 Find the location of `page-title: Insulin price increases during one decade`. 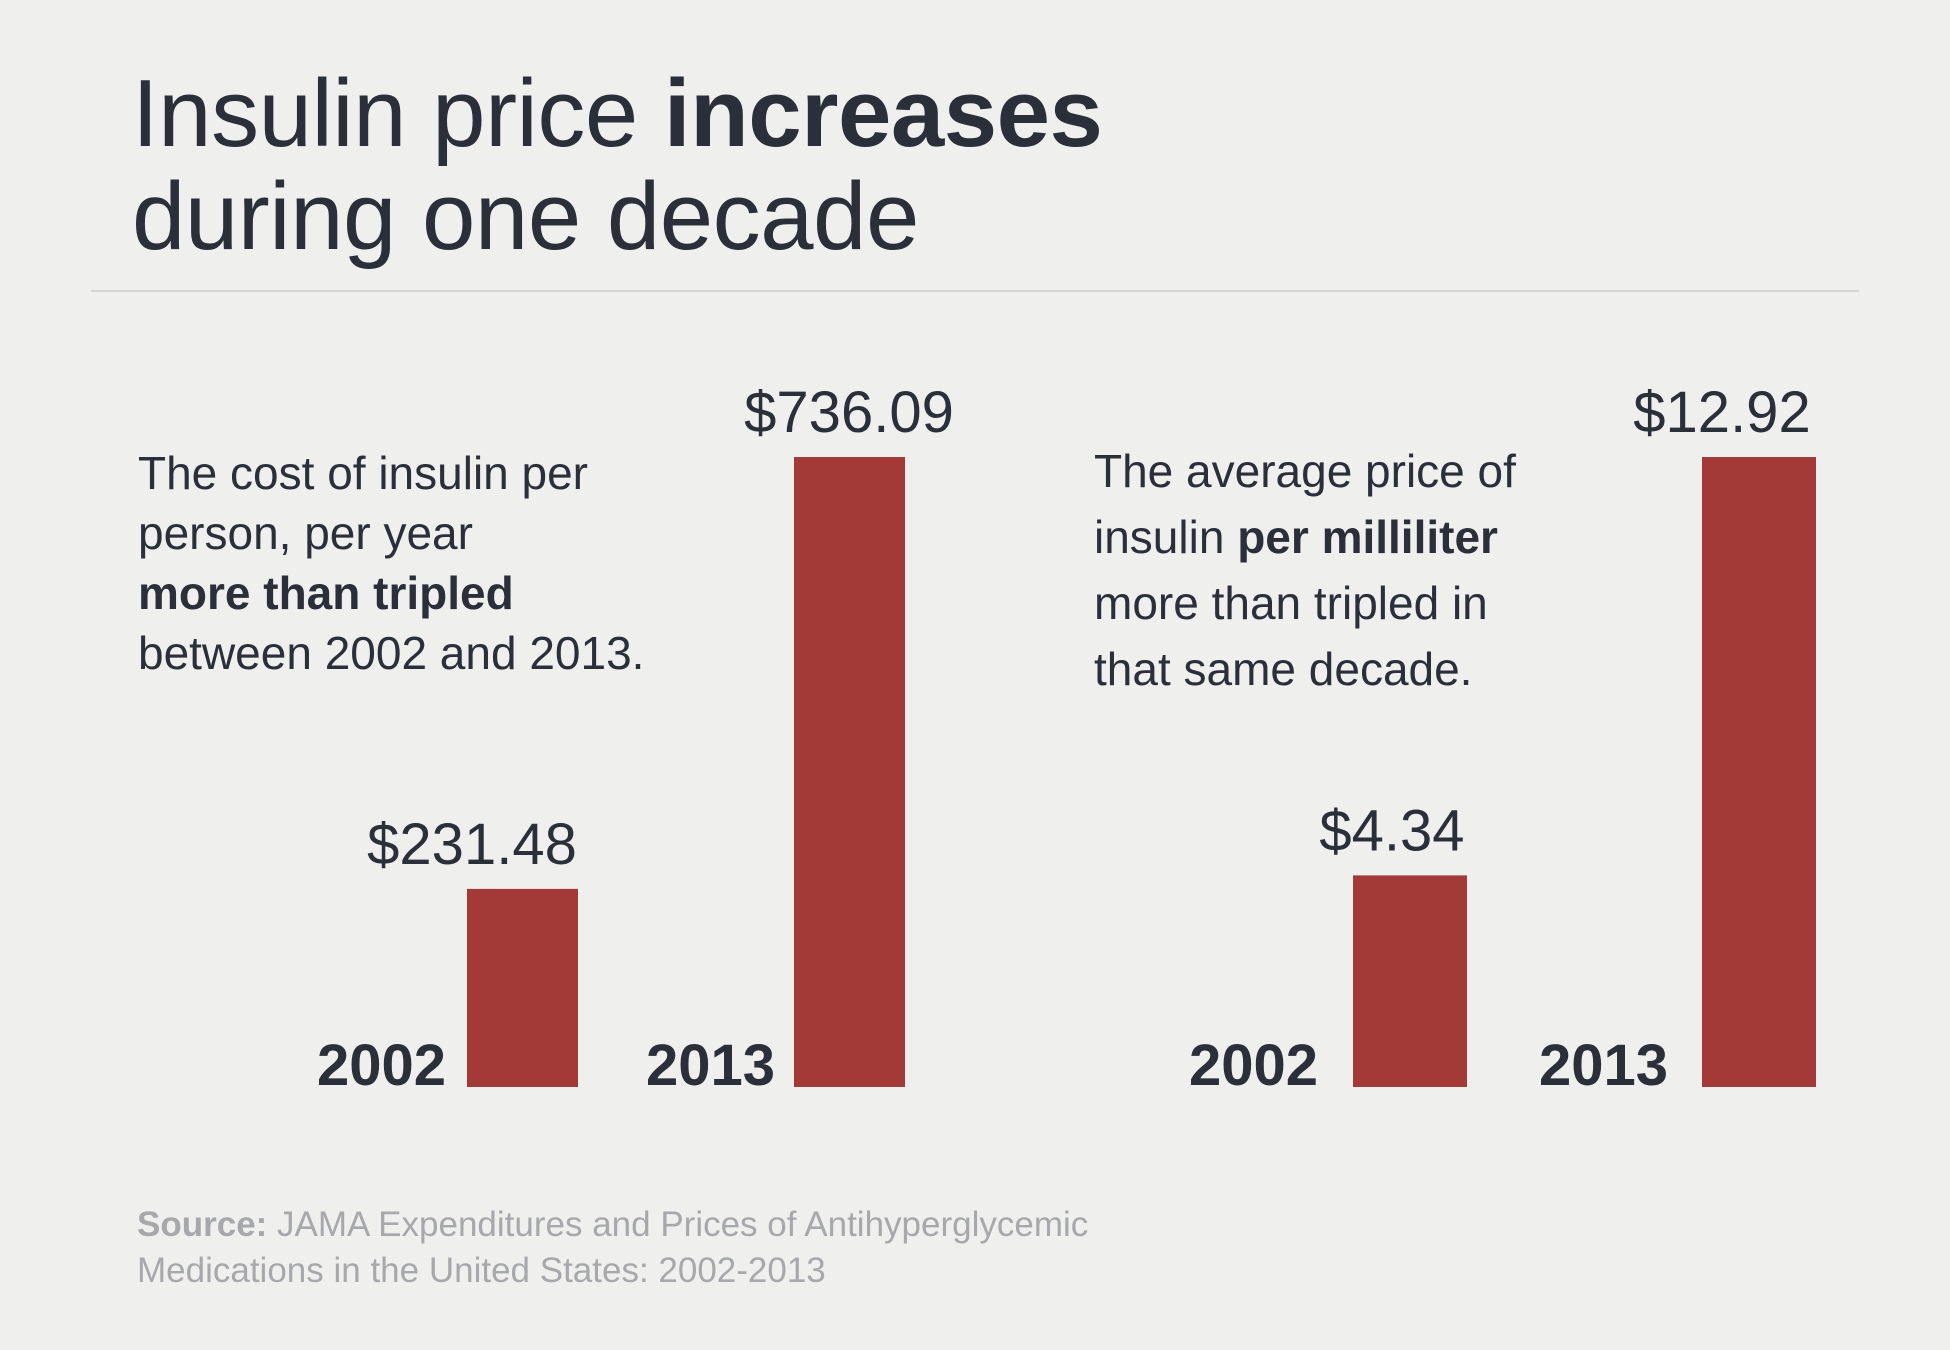

page-title: Insulin price increases during one decade is located at coordinates (617, 165).